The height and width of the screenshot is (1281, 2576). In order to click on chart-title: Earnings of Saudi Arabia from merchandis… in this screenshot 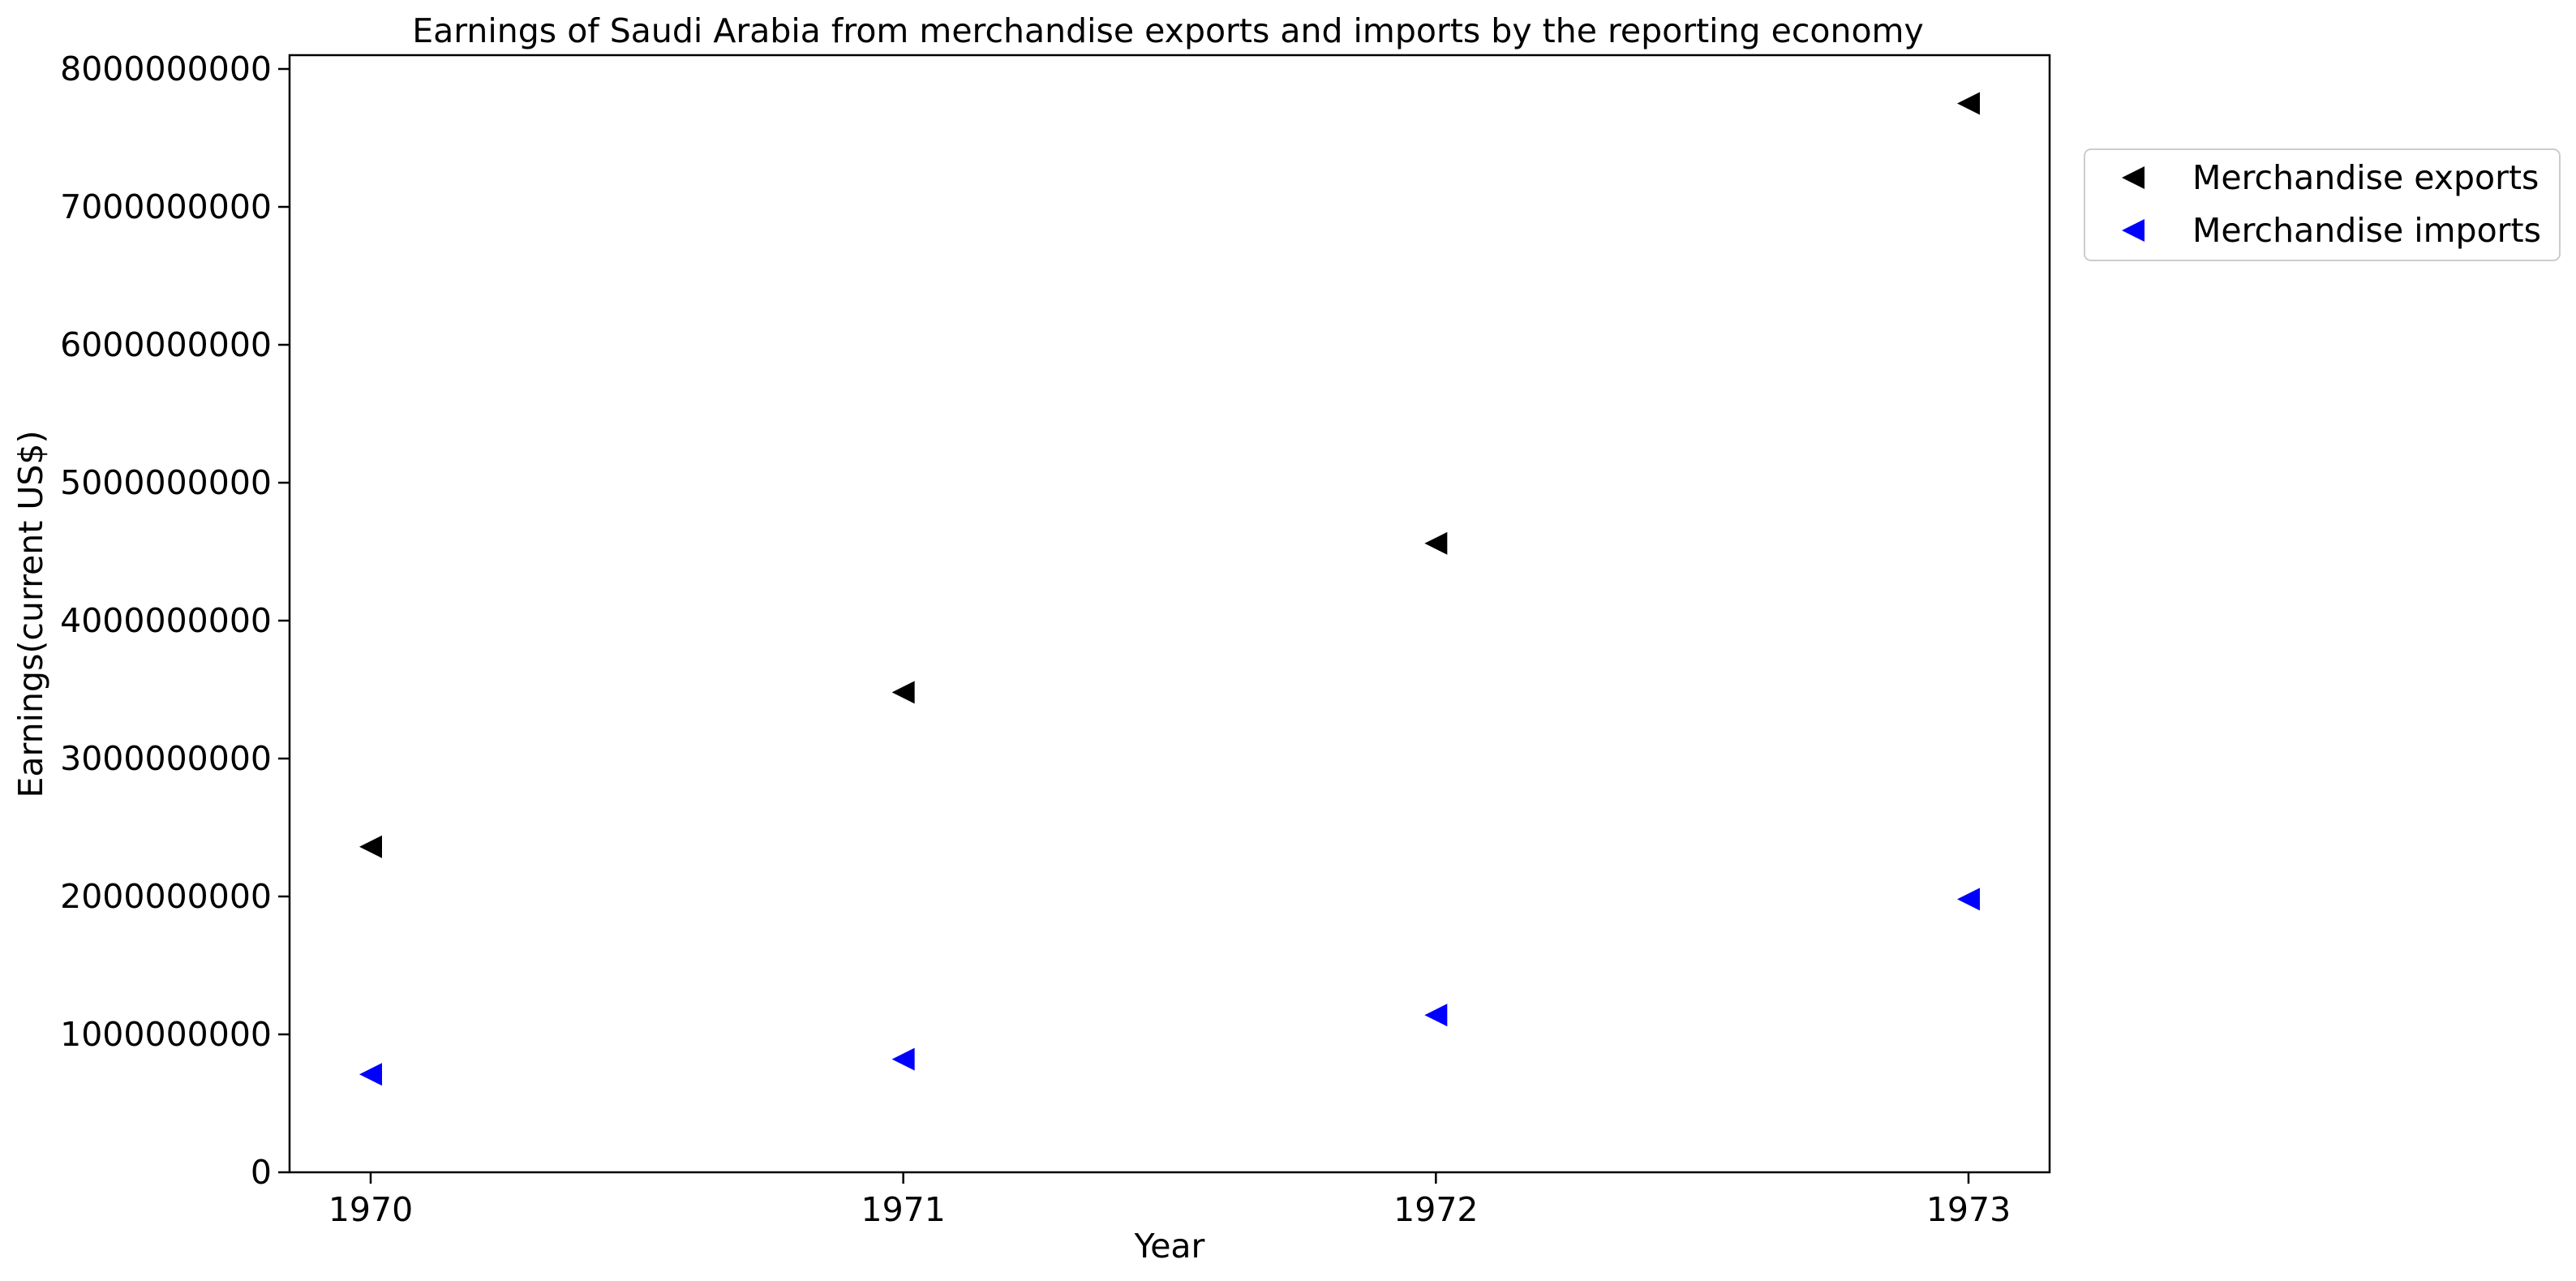, I will do `click(1167, 30)`.